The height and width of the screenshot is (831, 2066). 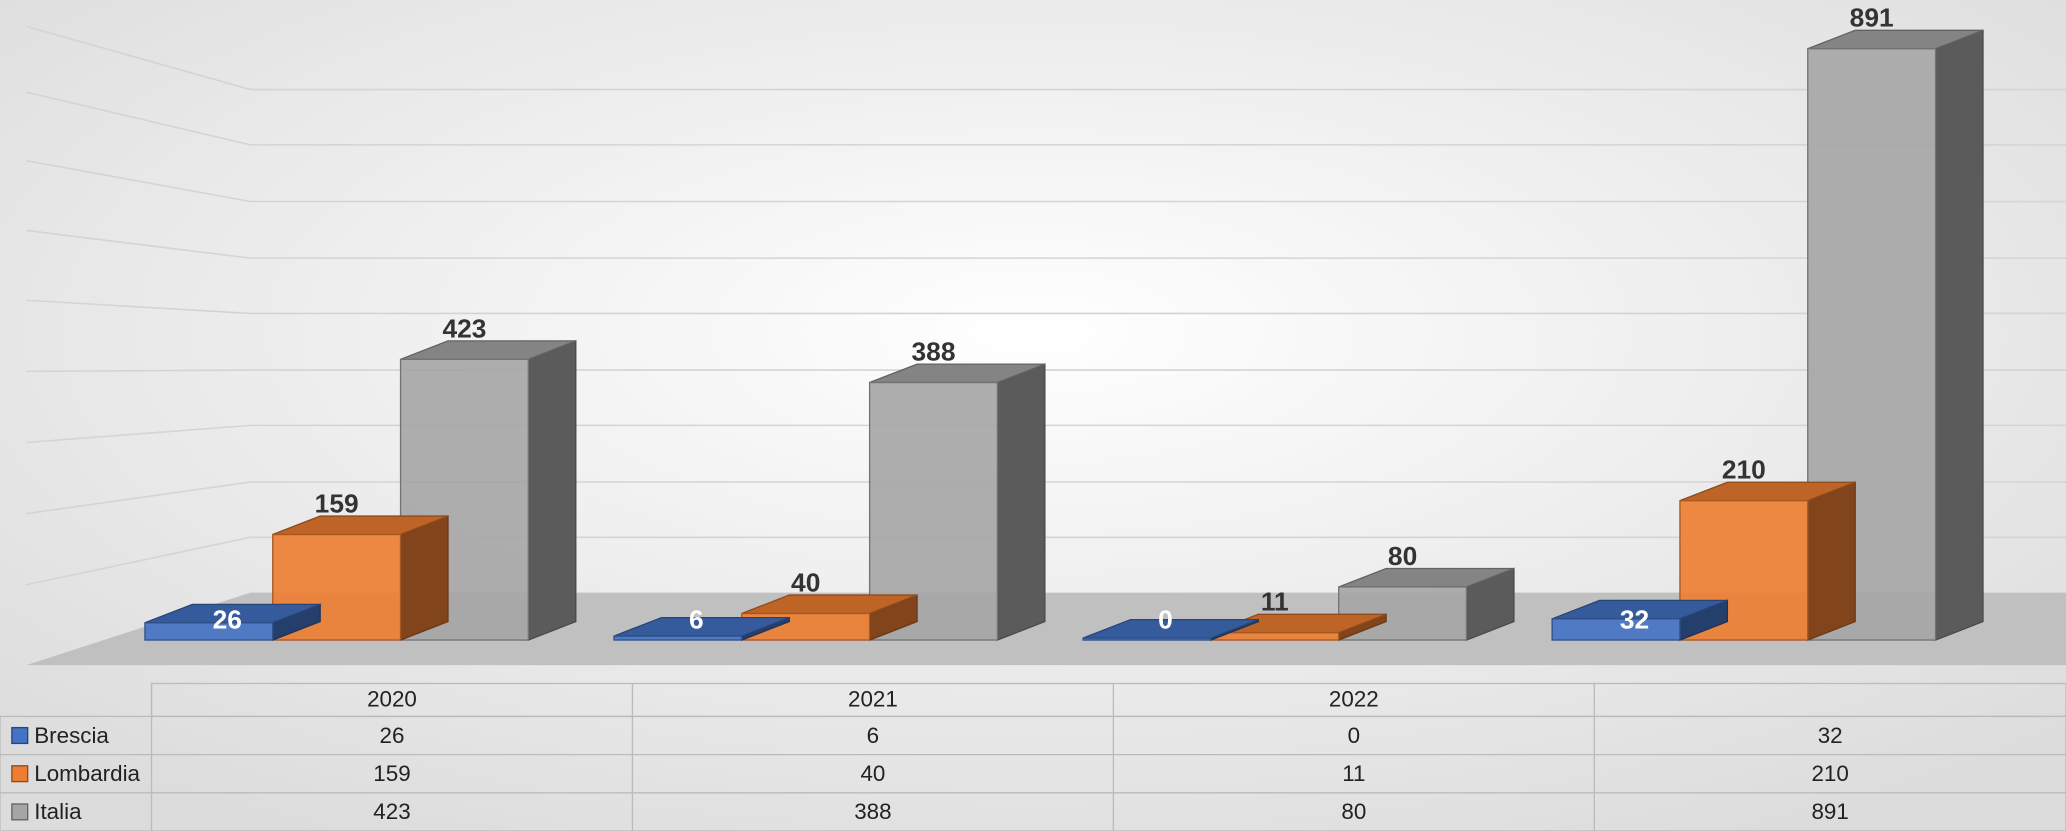 I want to click on table-value: 6, so click(x=873, y=735).